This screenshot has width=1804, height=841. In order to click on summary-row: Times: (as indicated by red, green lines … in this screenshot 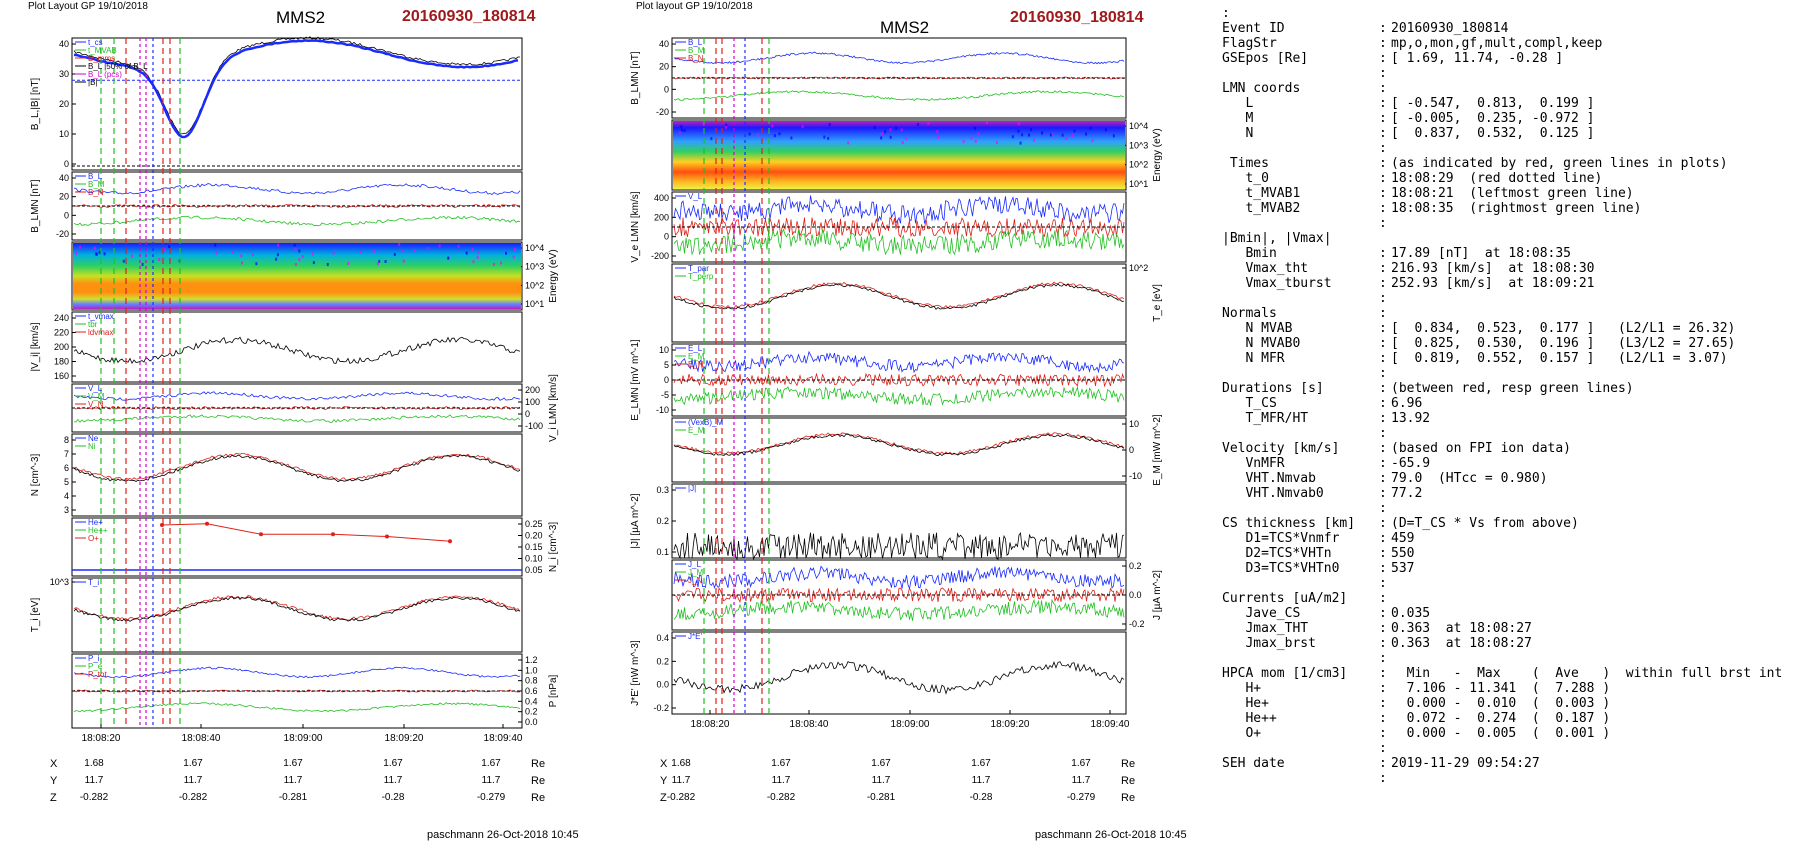, I will do `click(1502, 163)`.